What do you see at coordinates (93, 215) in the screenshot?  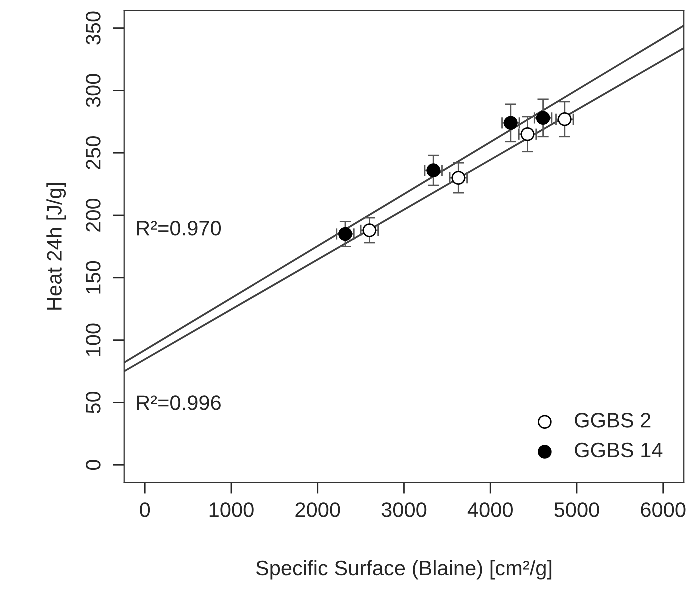 I see `y-tick-label: 200` at bounding box center [93, 215].